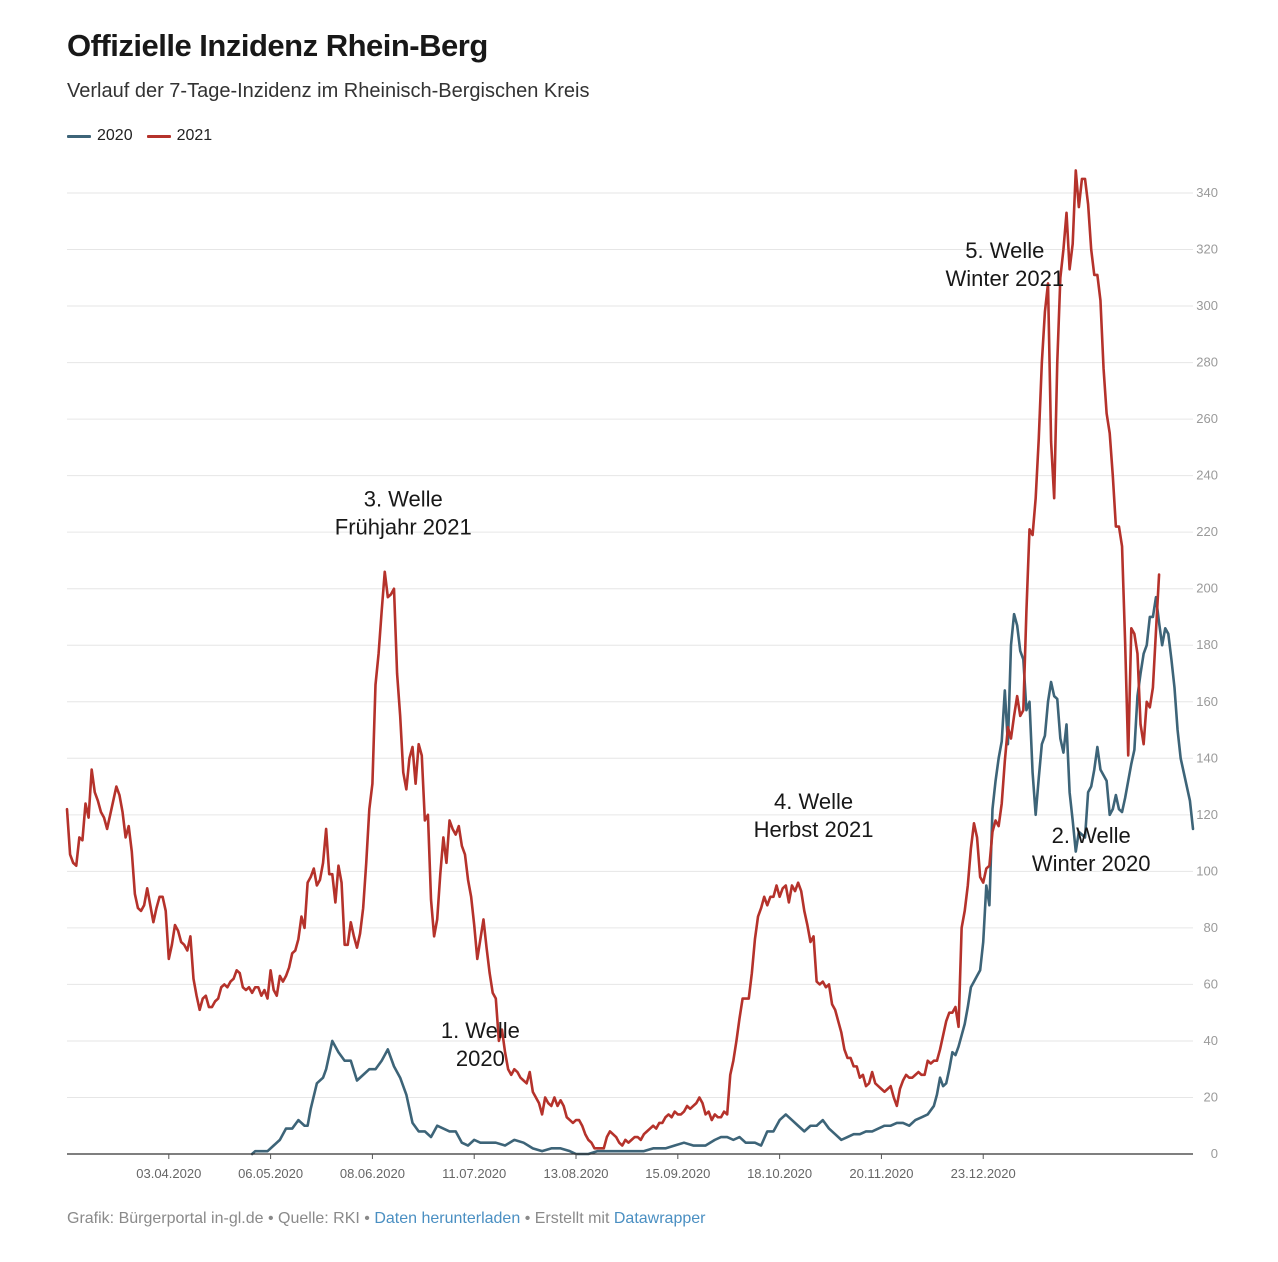  What do you see at coordinates (1207, 701) in the screenshot?
I see `y-tick-label-160: 160` at bounding box center [1207, 701].